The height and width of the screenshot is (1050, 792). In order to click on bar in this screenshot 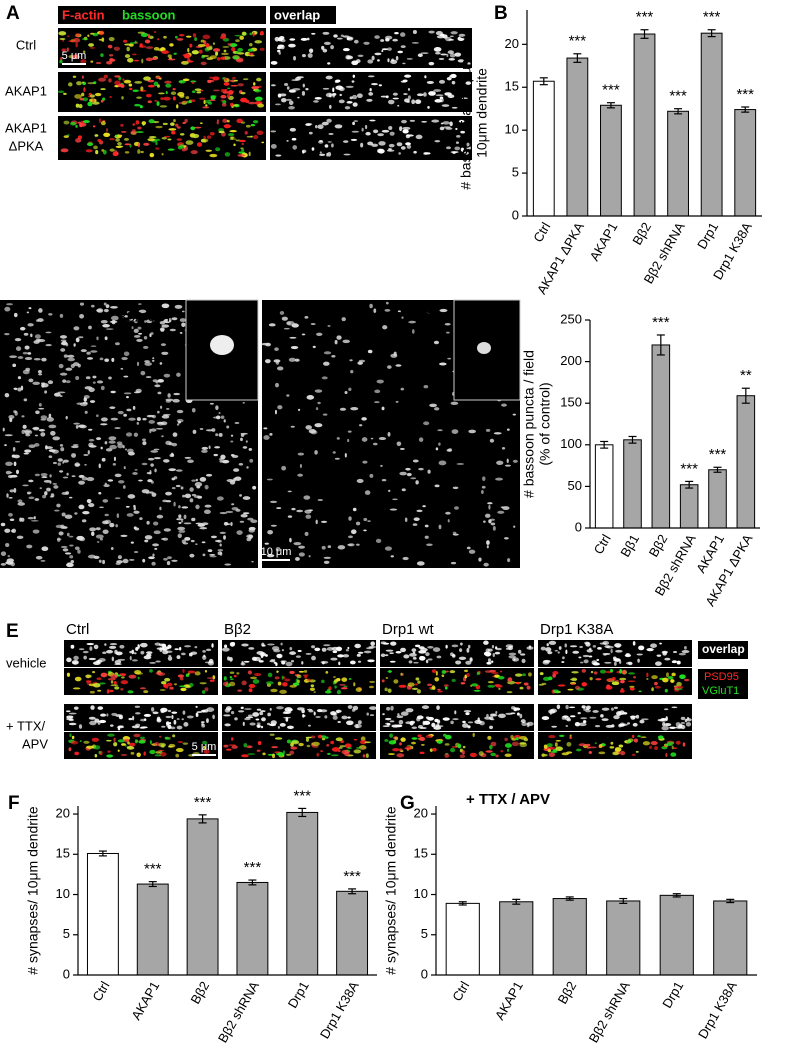, I will do `click(632, 484)`.